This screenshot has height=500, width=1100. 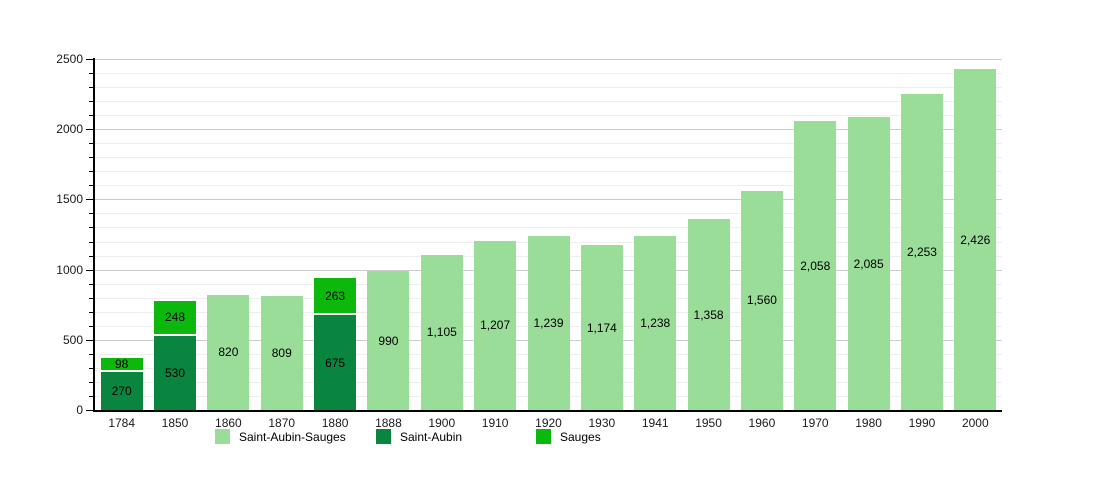 I want to click on bar-segment-saint-aubin-sauges: 809, so click(x=281, y=353).